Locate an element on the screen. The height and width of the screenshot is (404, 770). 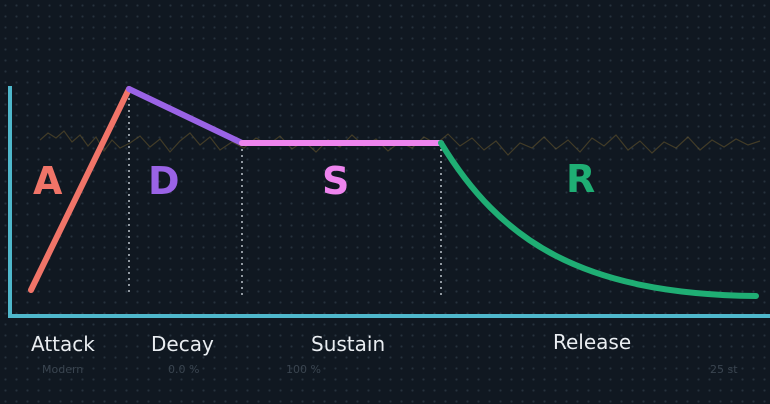
attack-segment is located at coordinates (80, 189).